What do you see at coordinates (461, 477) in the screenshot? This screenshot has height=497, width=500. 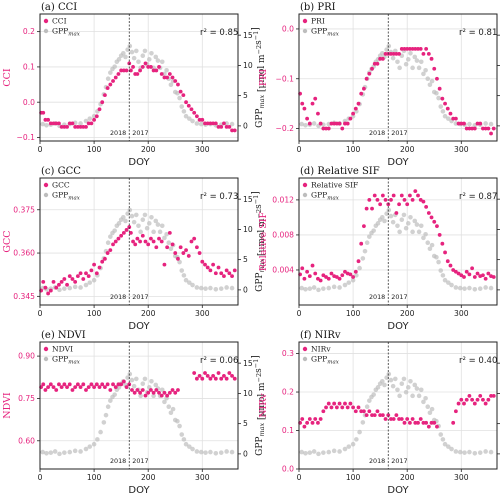 I see `x-tick-label: 300` at bounding box center [461, 477].